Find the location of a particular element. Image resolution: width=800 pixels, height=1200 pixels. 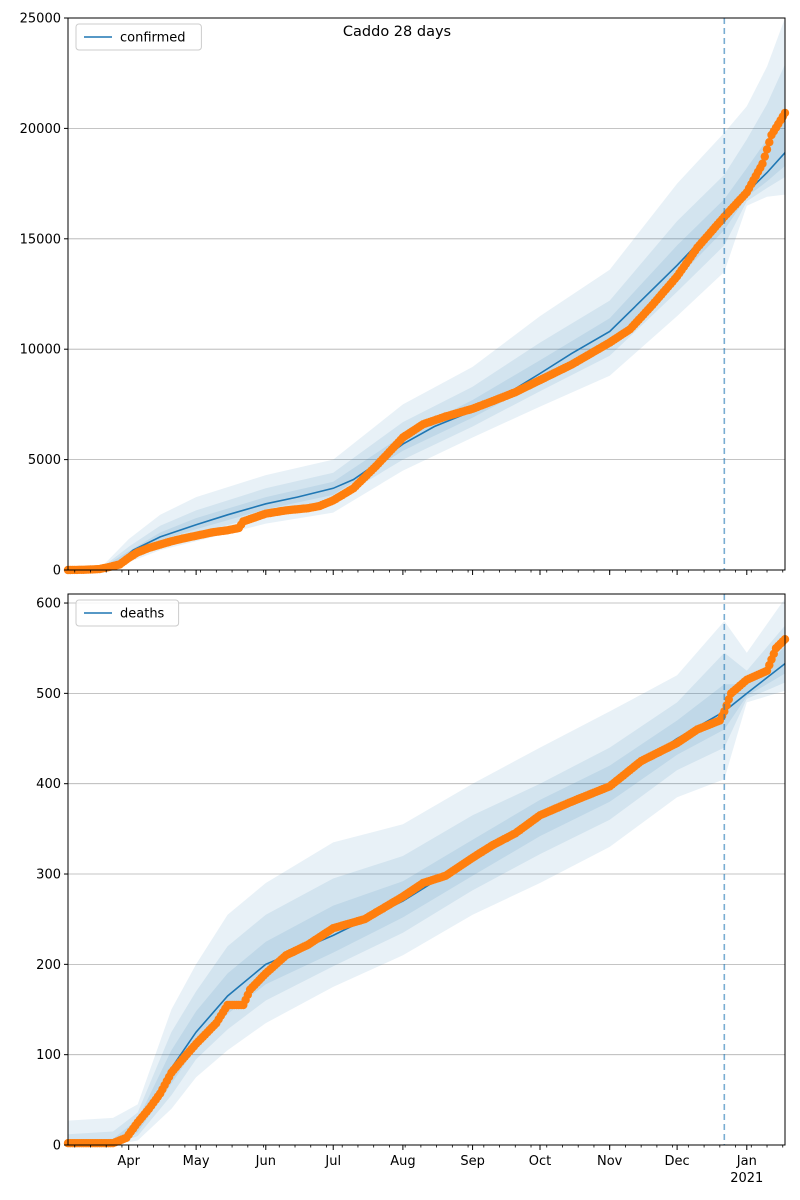

y-tick-label: 200 is located at coordinates (48, 965).